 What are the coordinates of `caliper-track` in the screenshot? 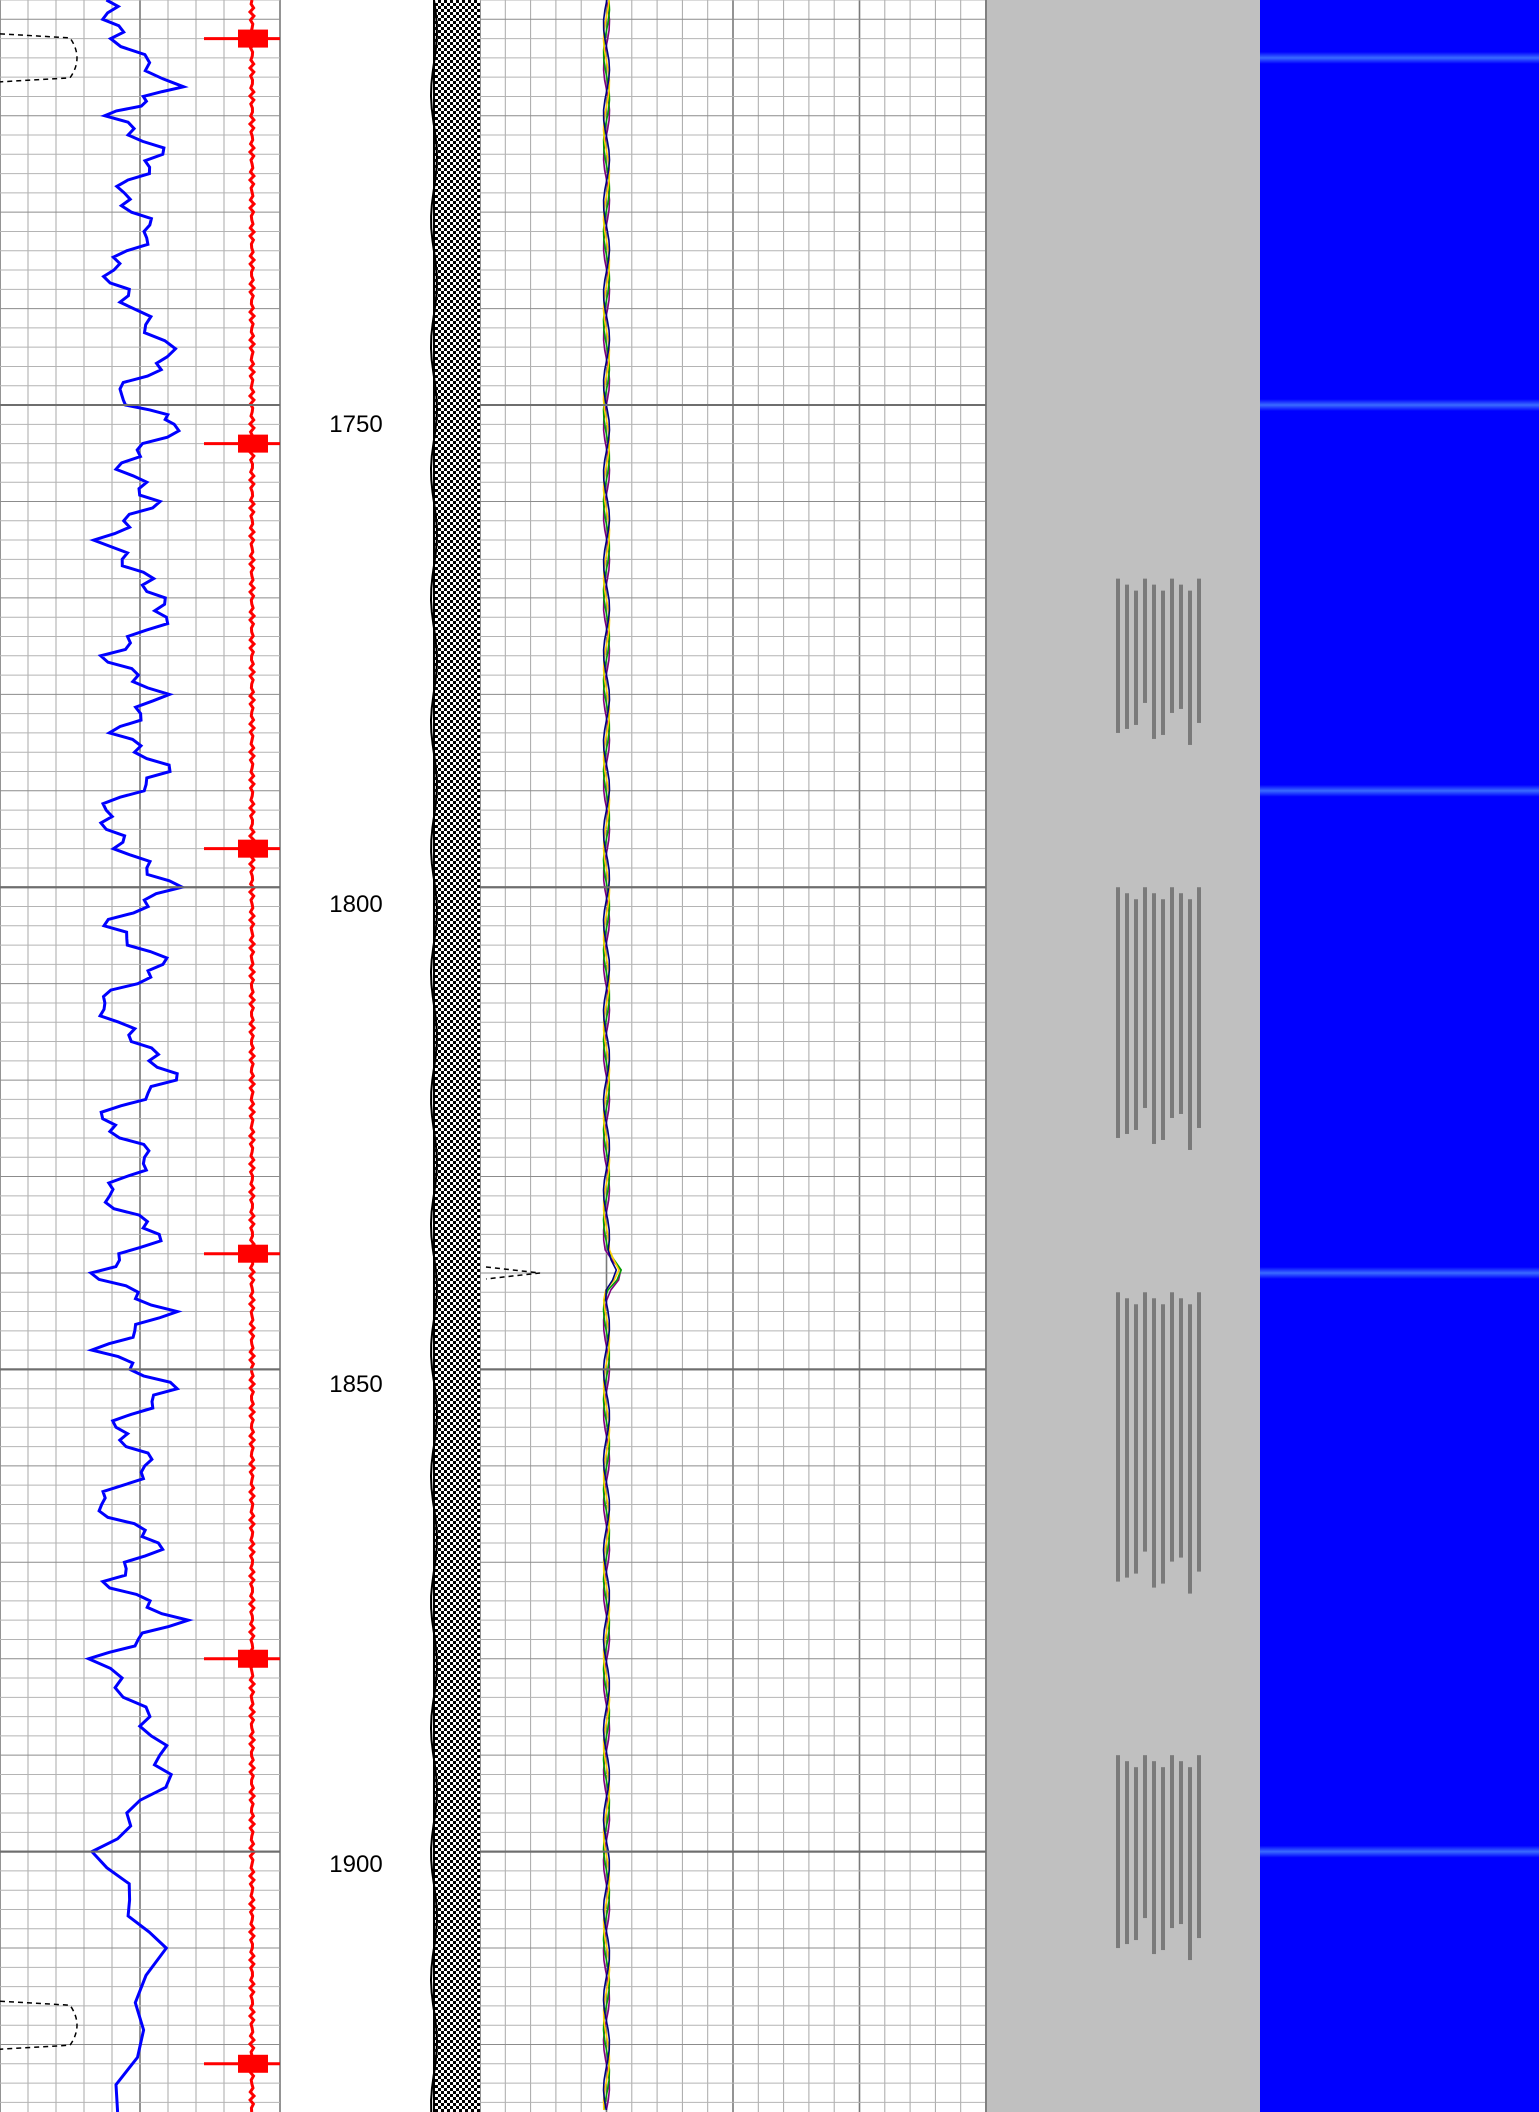 It's located at (456, 1056).